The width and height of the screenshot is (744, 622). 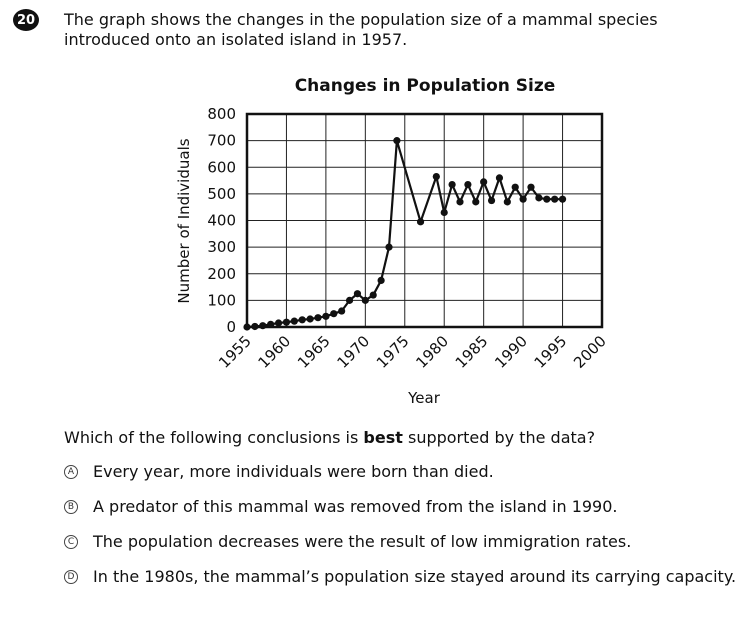 What do you see at coordinates (499, 437) in the screenshot?
I see `prompt-text-end: supported by the data?` at bounding box center [499, 437].